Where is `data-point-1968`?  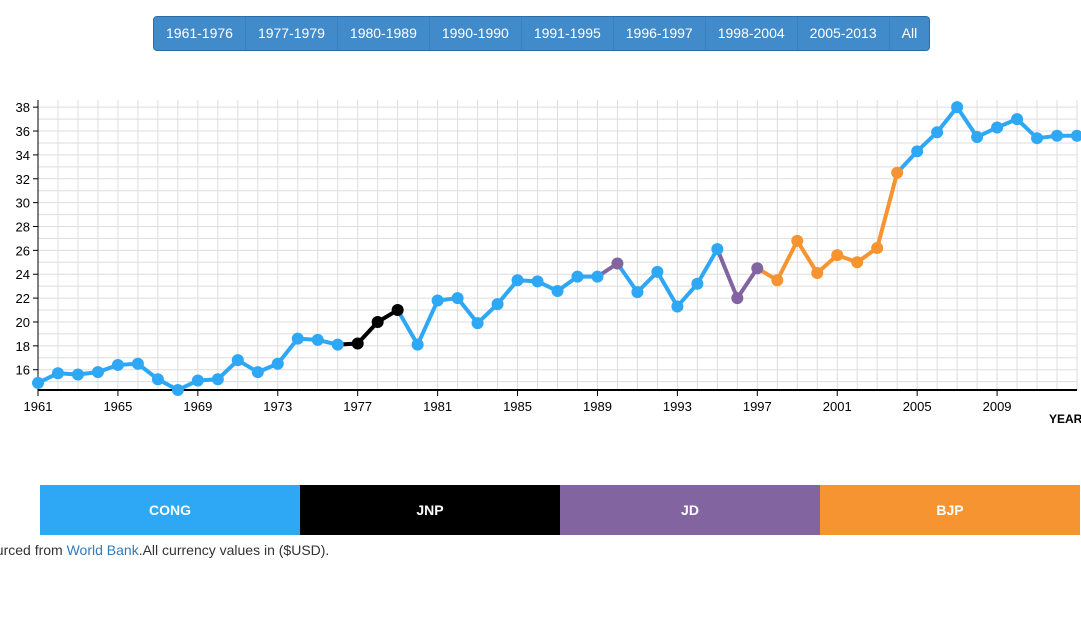
data-point-1968 is located at coordinates (177, 390).